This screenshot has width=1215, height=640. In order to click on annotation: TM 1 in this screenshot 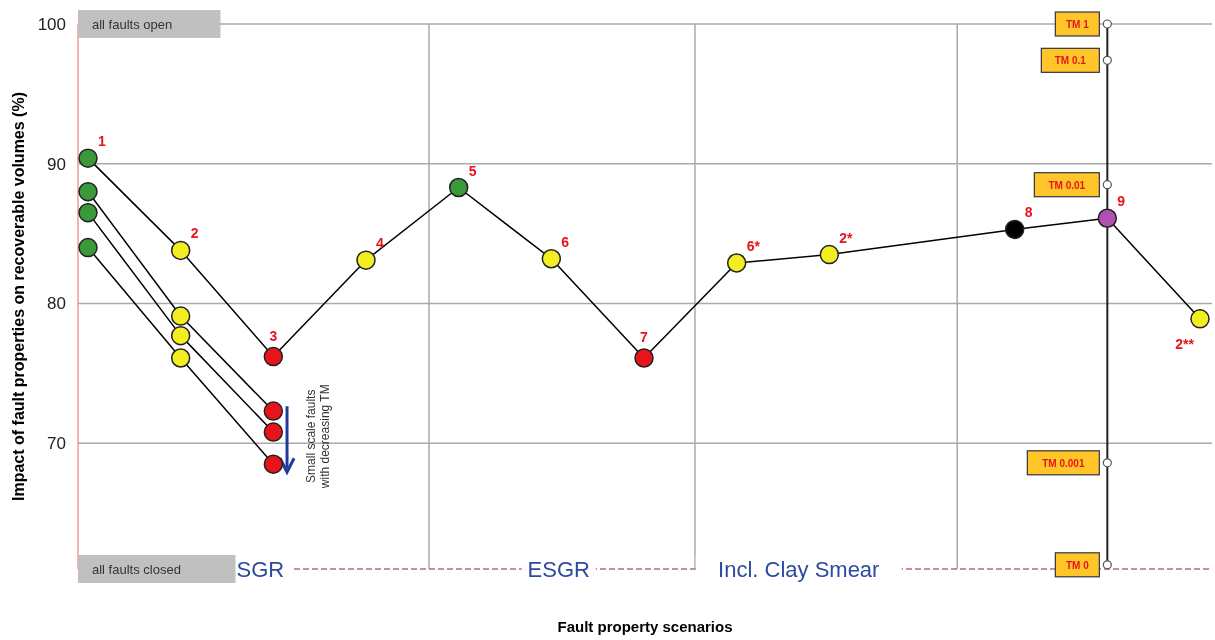, I will do `click(1077, 24)`.